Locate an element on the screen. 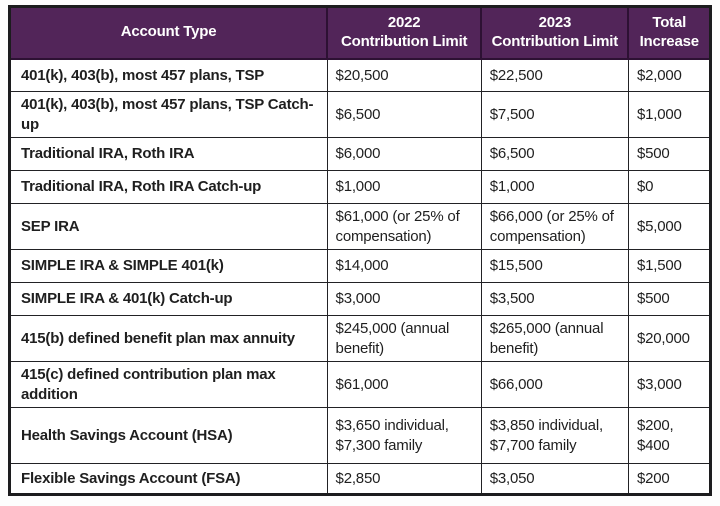 The height and width of the screenshot is (506, 720). limit-2023-cell: $66,000 is located at coordinates (554, 384).